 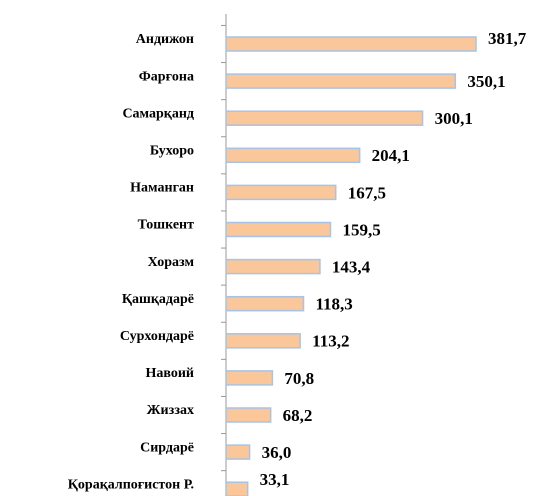 I want to click on category-label: Навоий, so click(x=170, y=373).